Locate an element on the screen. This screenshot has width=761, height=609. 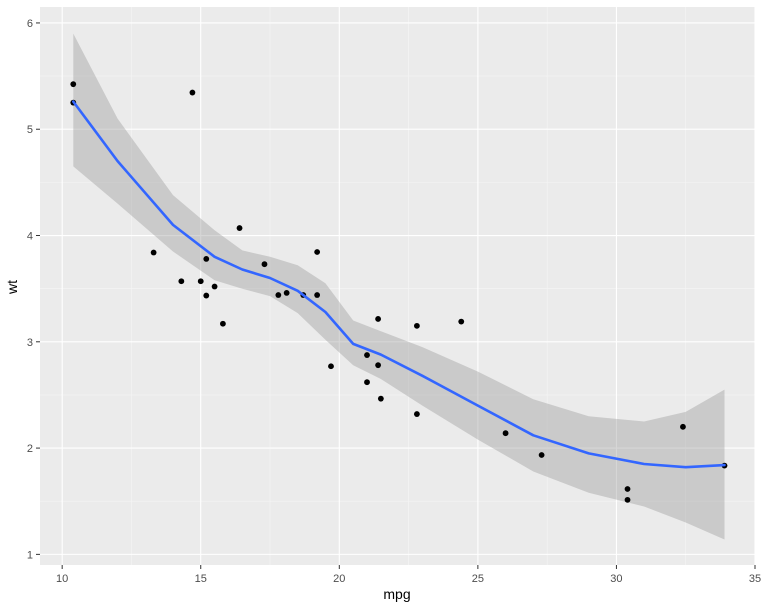
y-tick-label: 6 is located at coordinates (30, 24).